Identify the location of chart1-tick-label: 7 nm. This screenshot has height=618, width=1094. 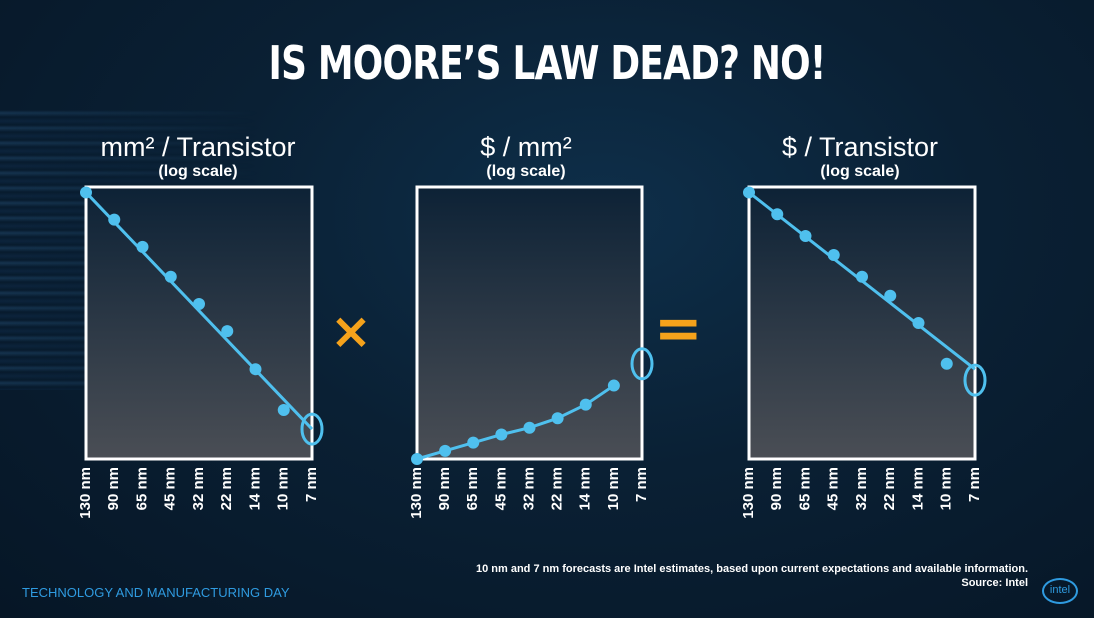
(311, 484).